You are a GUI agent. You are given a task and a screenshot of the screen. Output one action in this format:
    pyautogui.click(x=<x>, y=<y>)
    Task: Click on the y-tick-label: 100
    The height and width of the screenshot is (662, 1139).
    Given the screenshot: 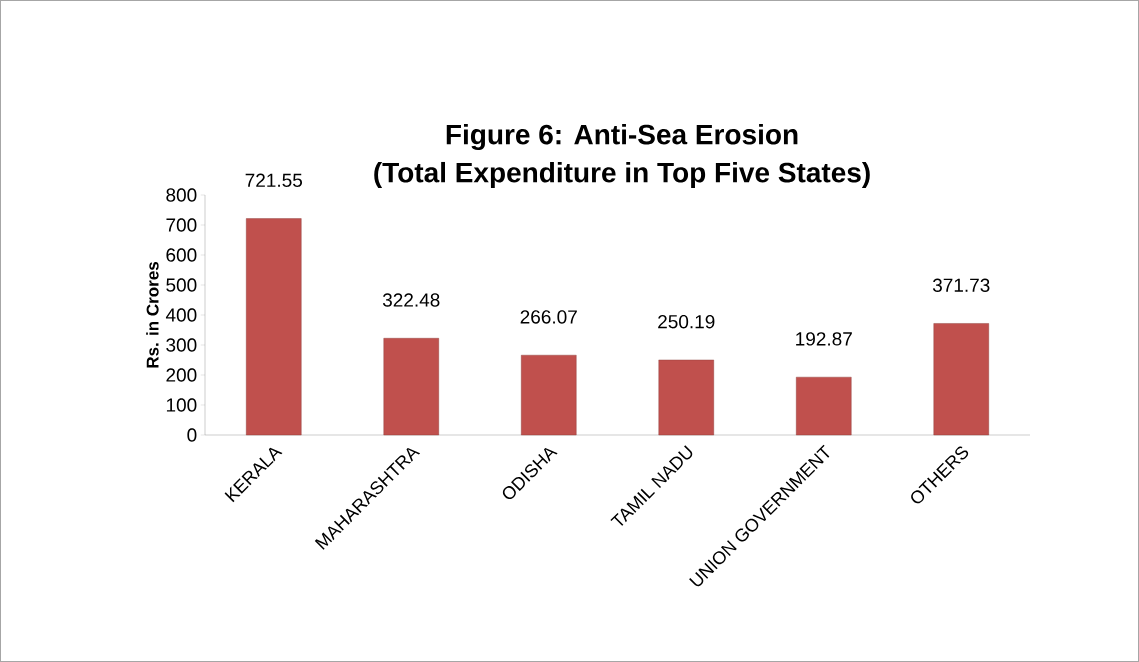 What is the action you would take?
    pyautogui.click(x=181, y=405)
    